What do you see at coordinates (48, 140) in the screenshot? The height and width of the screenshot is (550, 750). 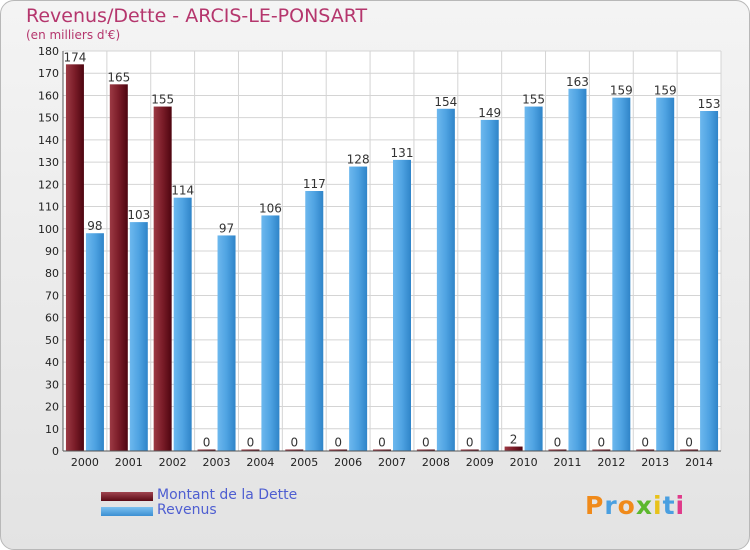 I see `y-tick-label: 140` at bounding box center [48, 140].